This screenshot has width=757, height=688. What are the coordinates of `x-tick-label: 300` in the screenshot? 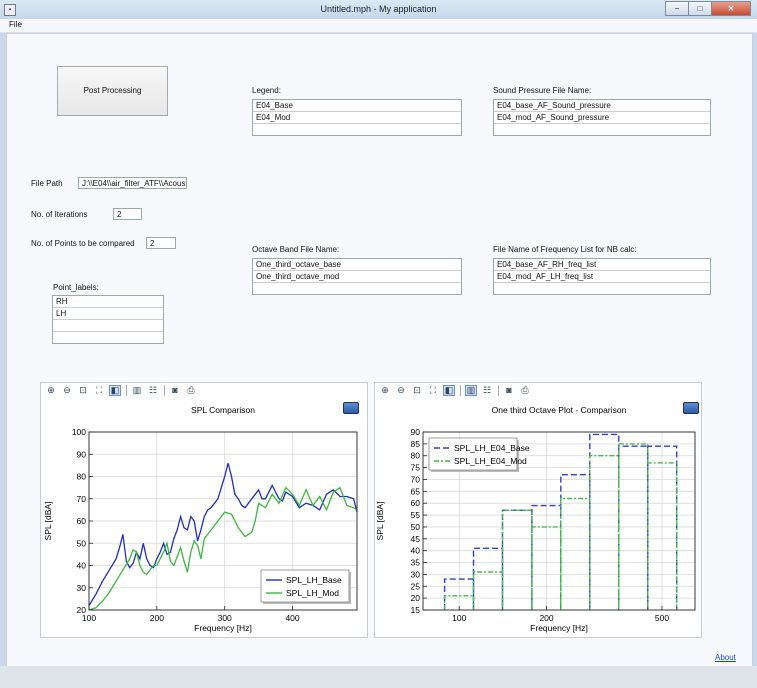 It's located at (225, 618).